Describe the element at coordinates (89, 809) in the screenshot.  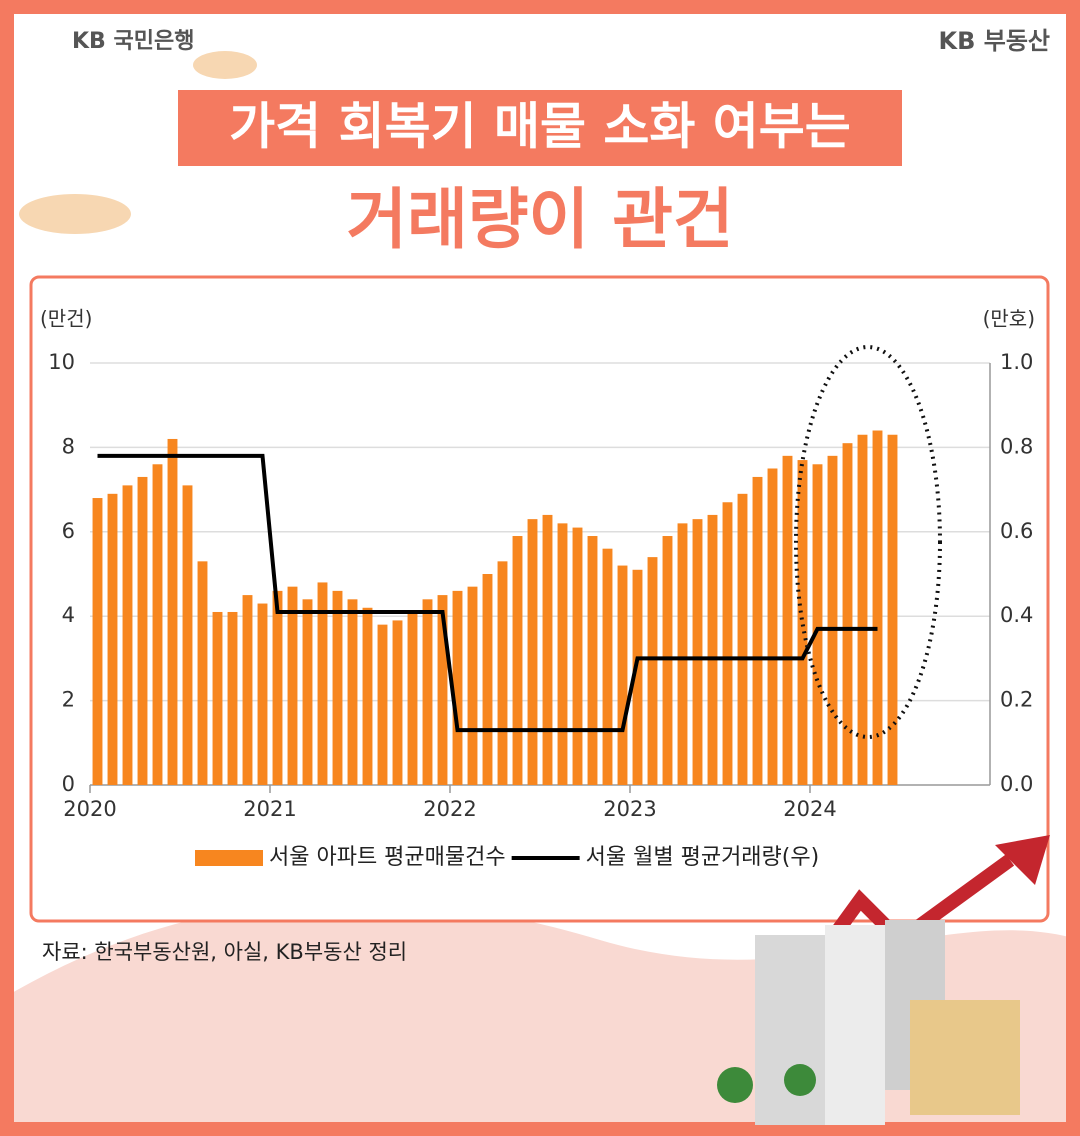
I see `x-tick-label: 2020` at that location.